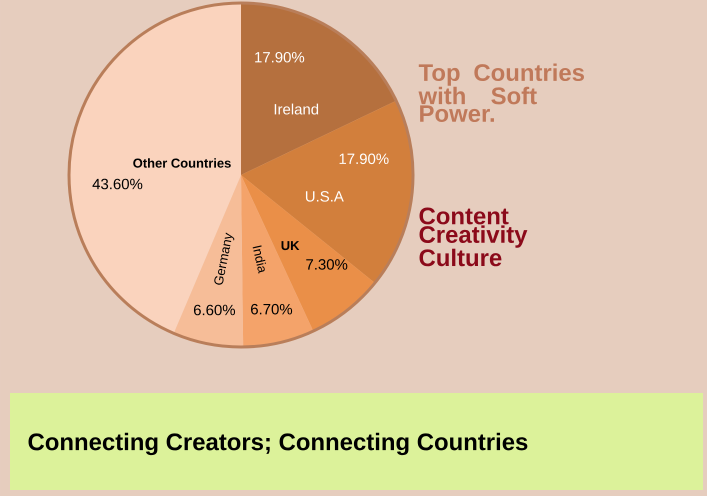  What do you see at coordinates (278, 444) in the screenshot?
I see `text: Connecting Creators; Connecting Countries` at bounding box center [278, 444].